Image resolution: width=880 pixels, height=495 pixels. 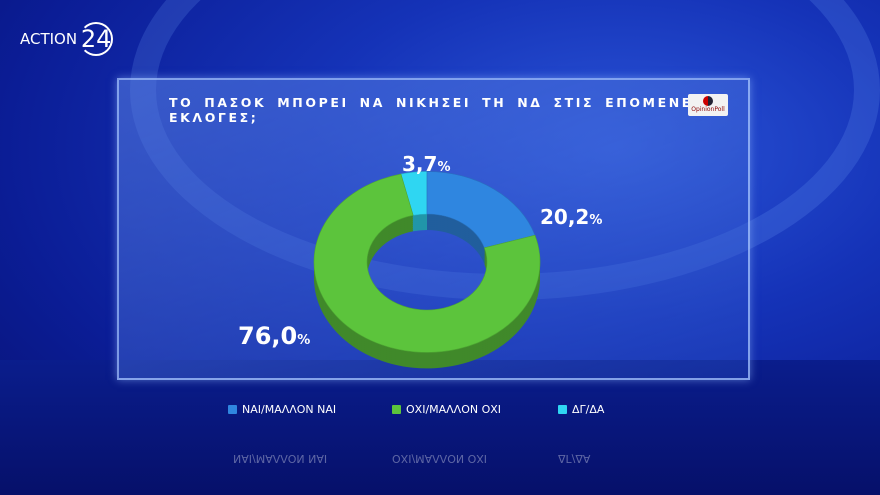 I want to click on pollster-logo: OpinionPoll, so click(x=708, y=105).